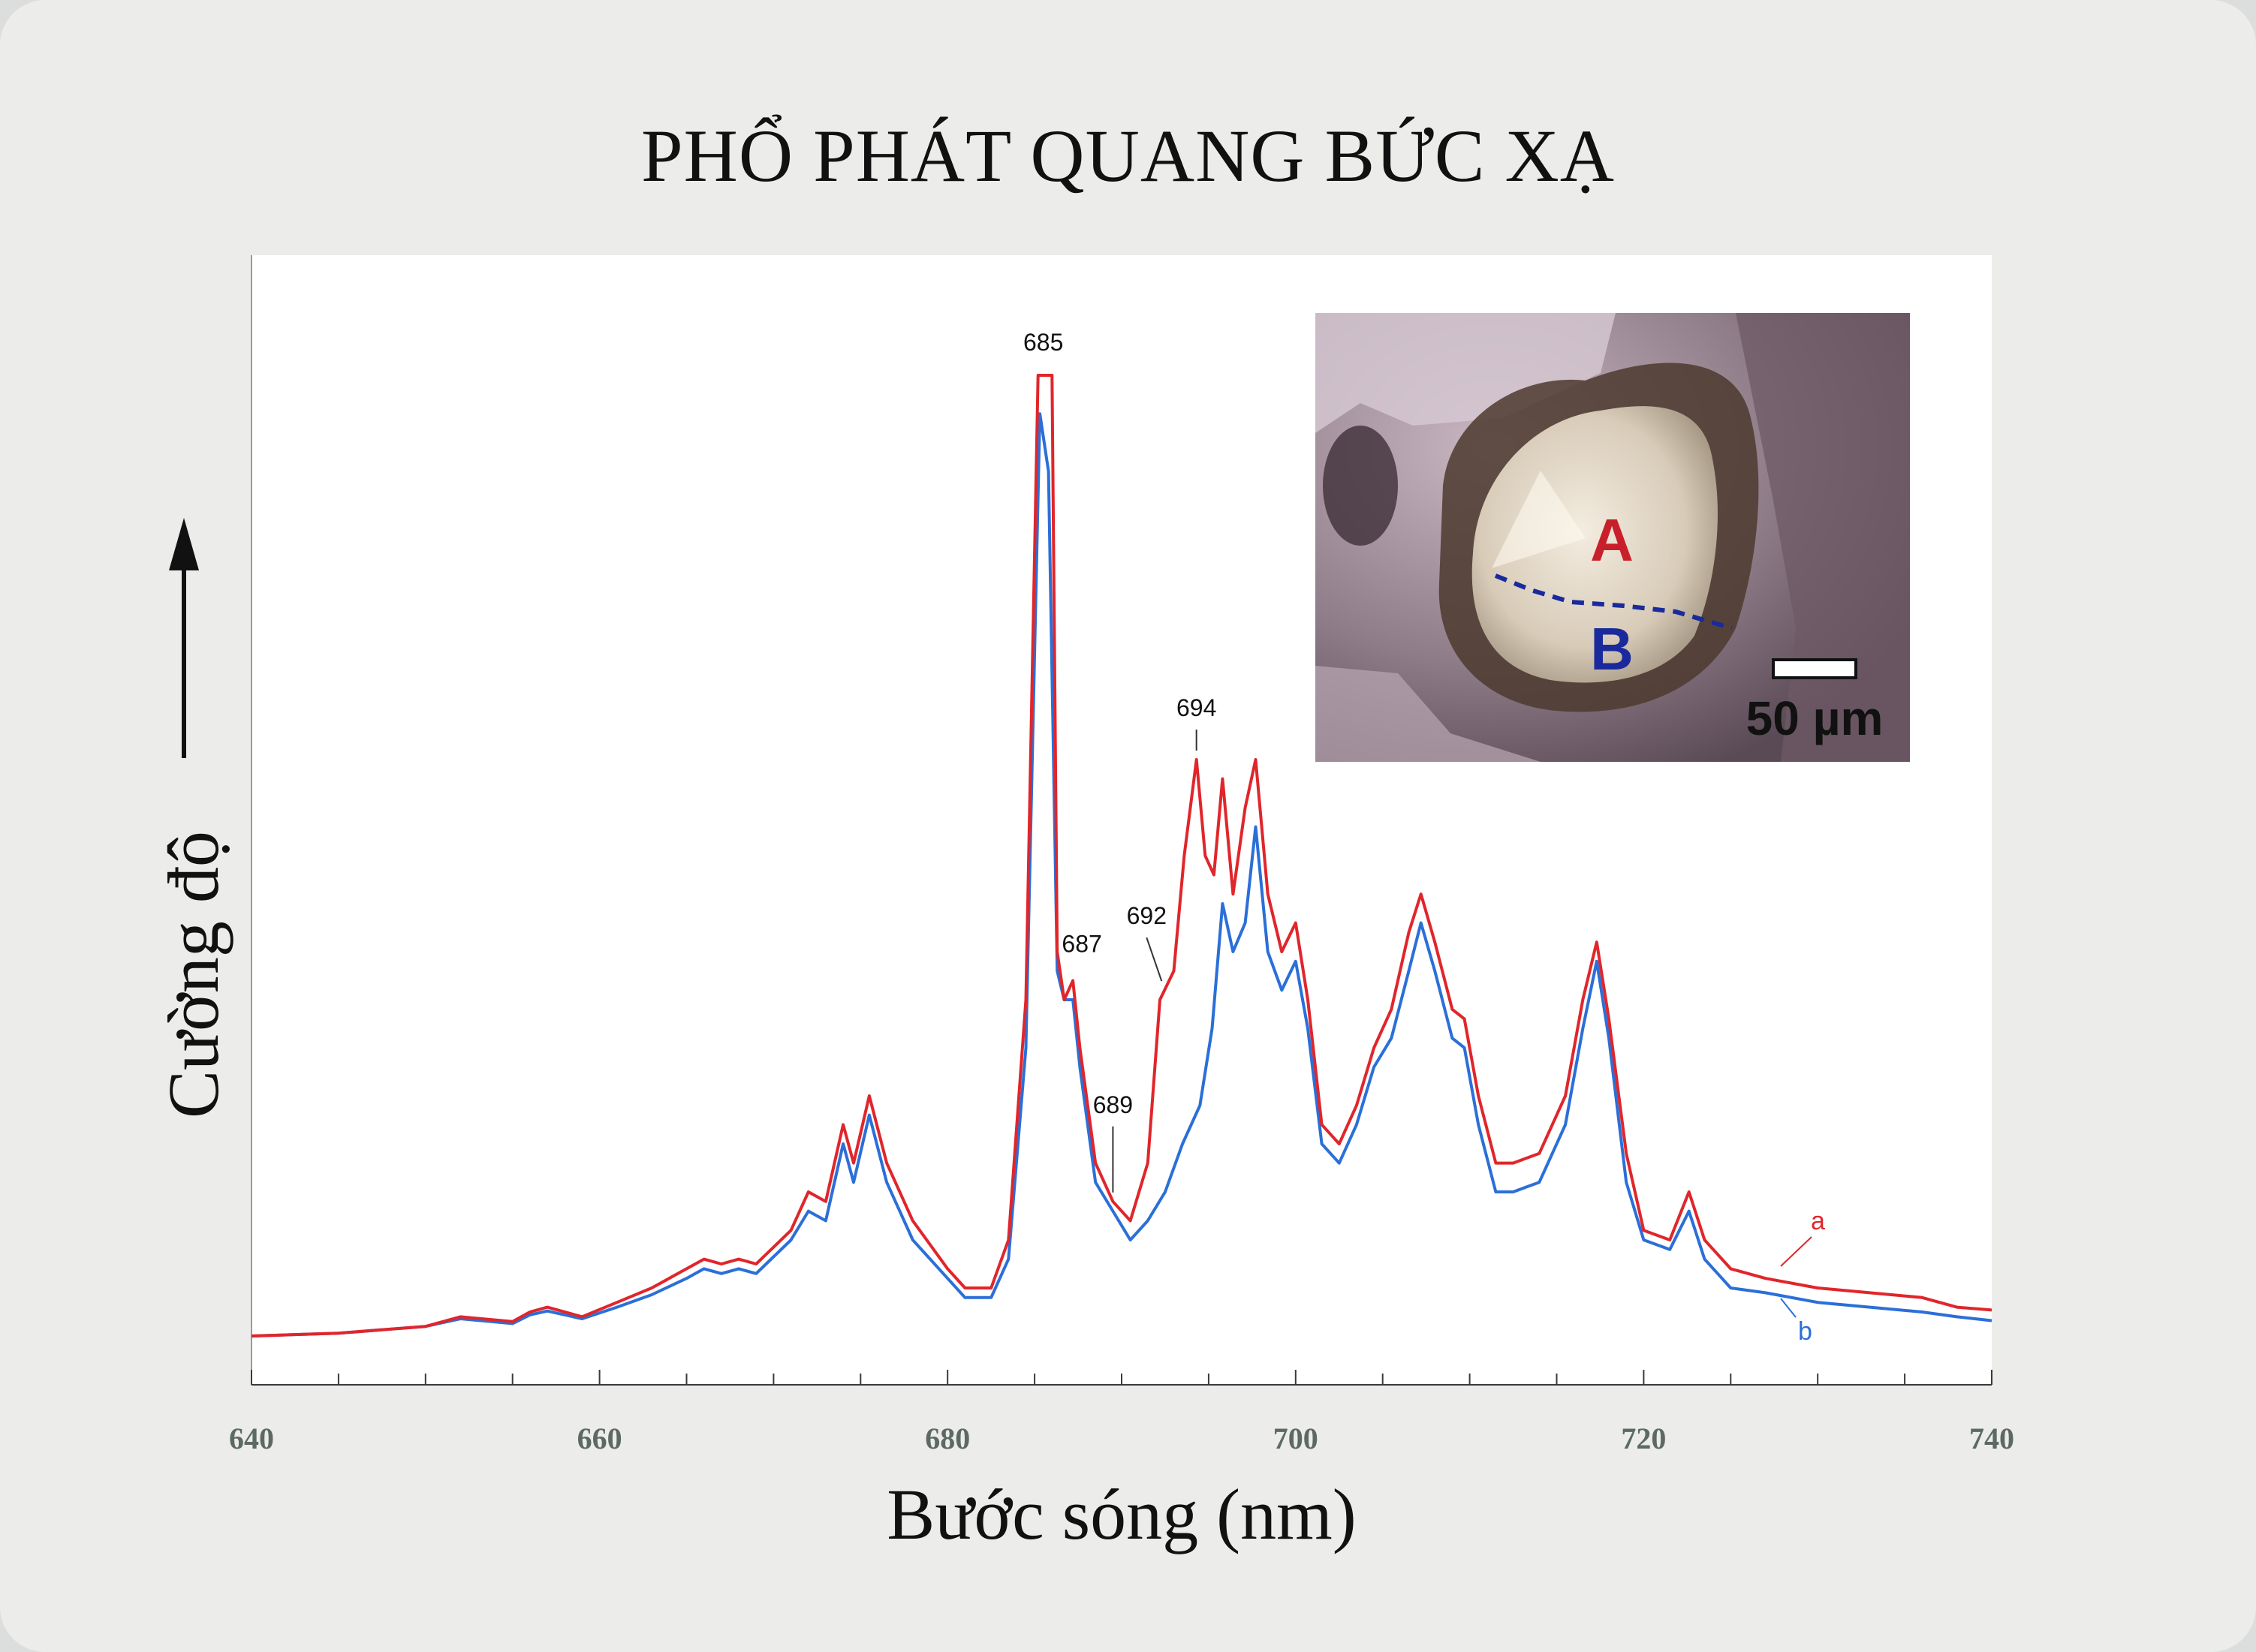 This screenshot has width=2256, height=1652. What do you see at coordinates (1643, 1438) in the screenshot?
I see `x-tick-label: 720` at bounding box center [1643, 1438].